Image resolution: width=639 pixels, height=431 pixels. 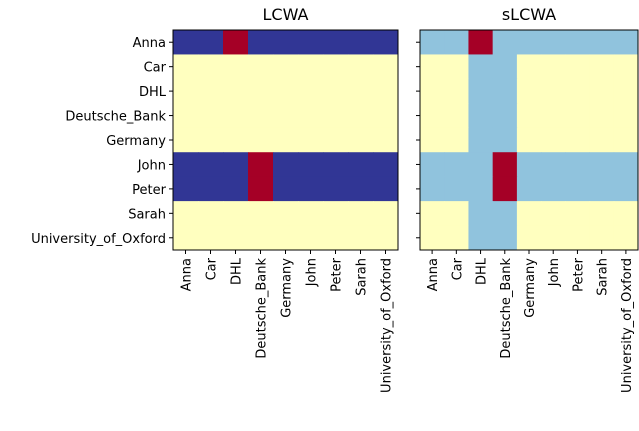 I want to click on y-tick-label: Germany, so click(x=136, y=141).